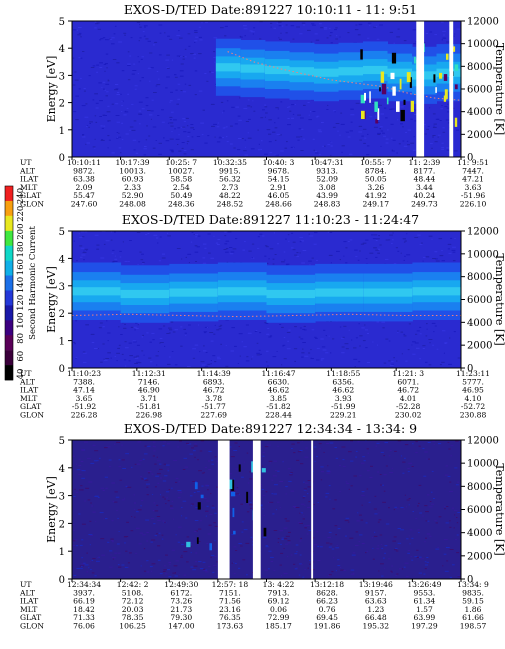 The width and height of the screenshot is (505, 649). What do you see at coordinates (149, 406) in the screenshot?
I see `ephemeris-value: -51.81` at bounding box center [149, 406].